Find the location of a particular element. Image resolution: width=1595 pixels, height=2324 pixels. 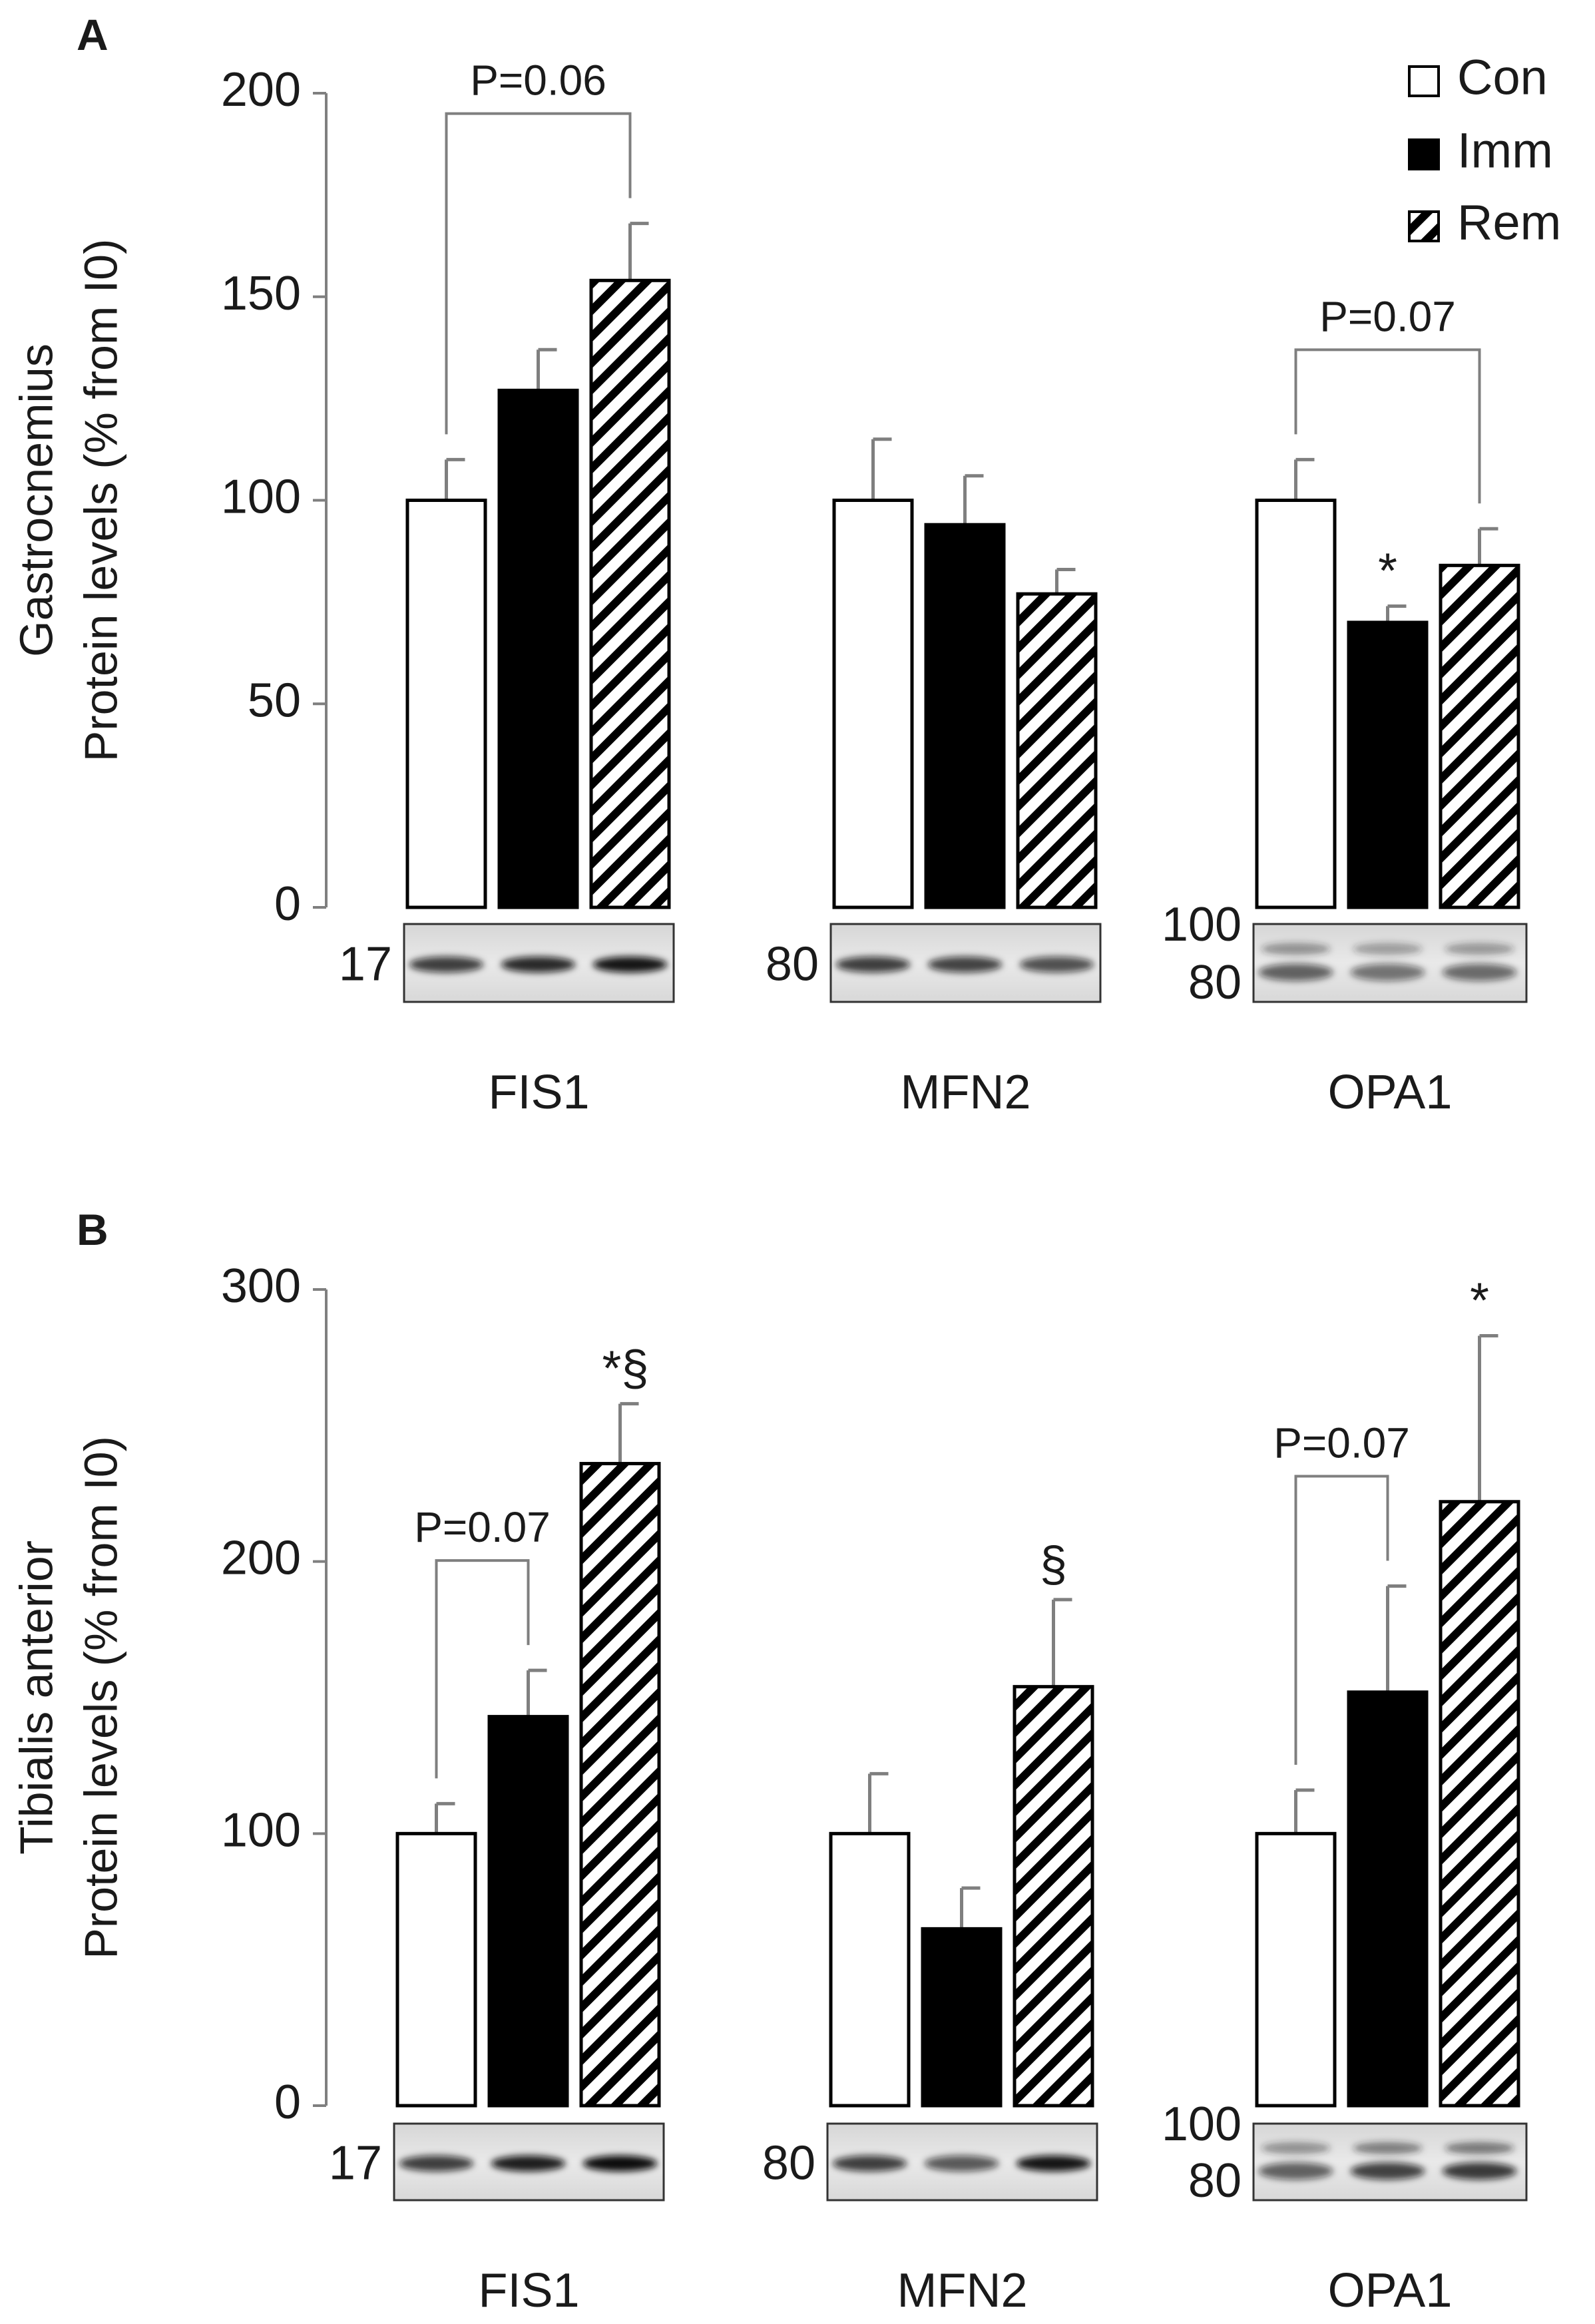

y-tick-label: 150 is located at coordinates (261, 293).